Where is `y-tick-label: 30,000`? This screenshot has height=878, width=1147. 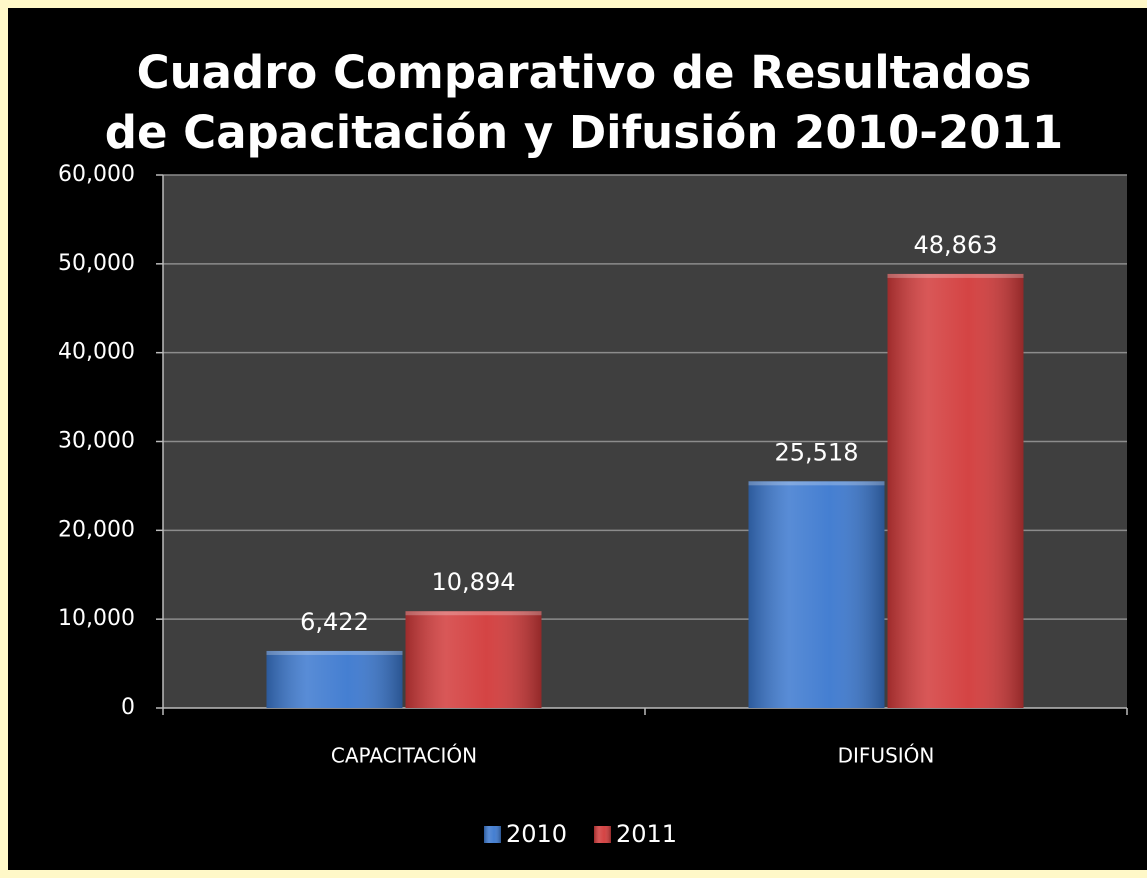 y-tick-label: 30,000 is located at coordinates (96, 441).